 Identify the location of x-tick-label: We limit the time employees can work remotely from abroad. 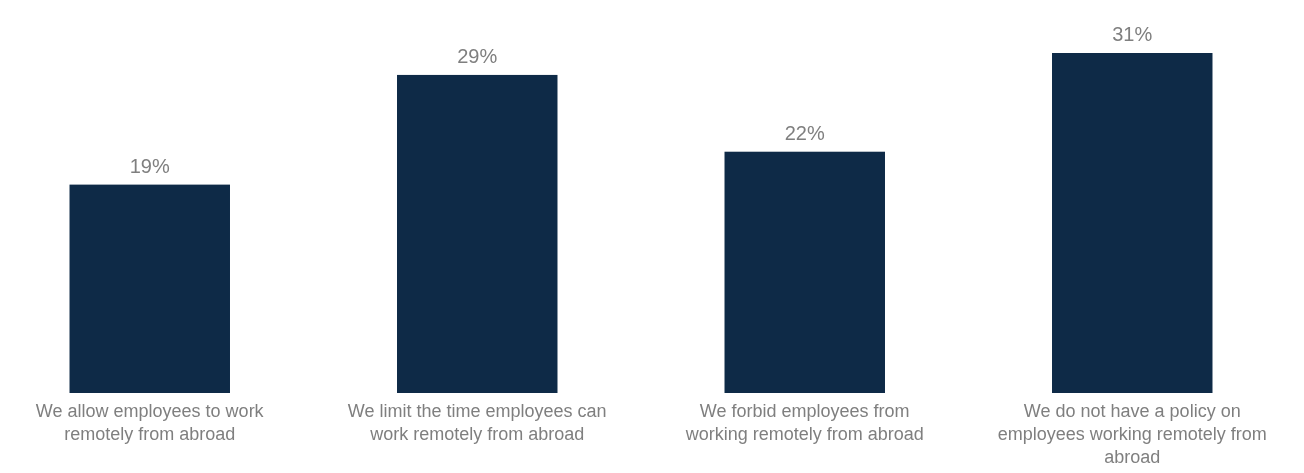
(477, 422).